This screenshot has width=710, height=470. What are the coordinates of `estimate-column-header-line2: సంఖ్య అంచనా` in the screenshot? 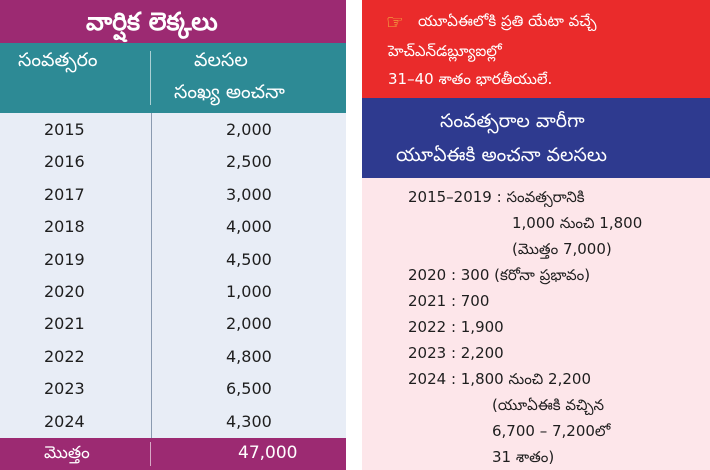 It's located at (229, 92).